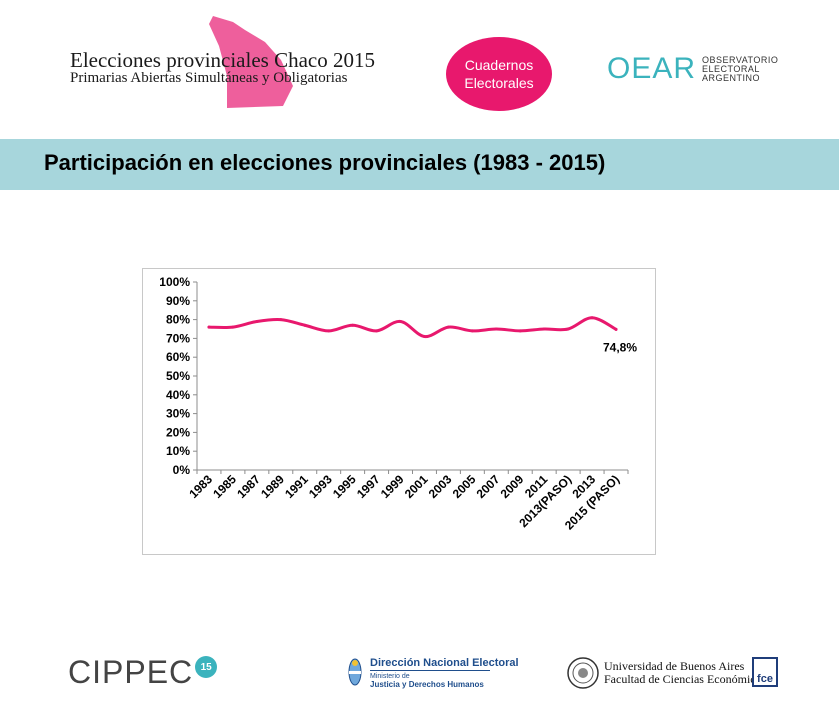 The image size is (839, 717). Describe the element at coordinates (131, 672) in the screenshot. I see `cippec-logo-text: CIPPEC` at that location.